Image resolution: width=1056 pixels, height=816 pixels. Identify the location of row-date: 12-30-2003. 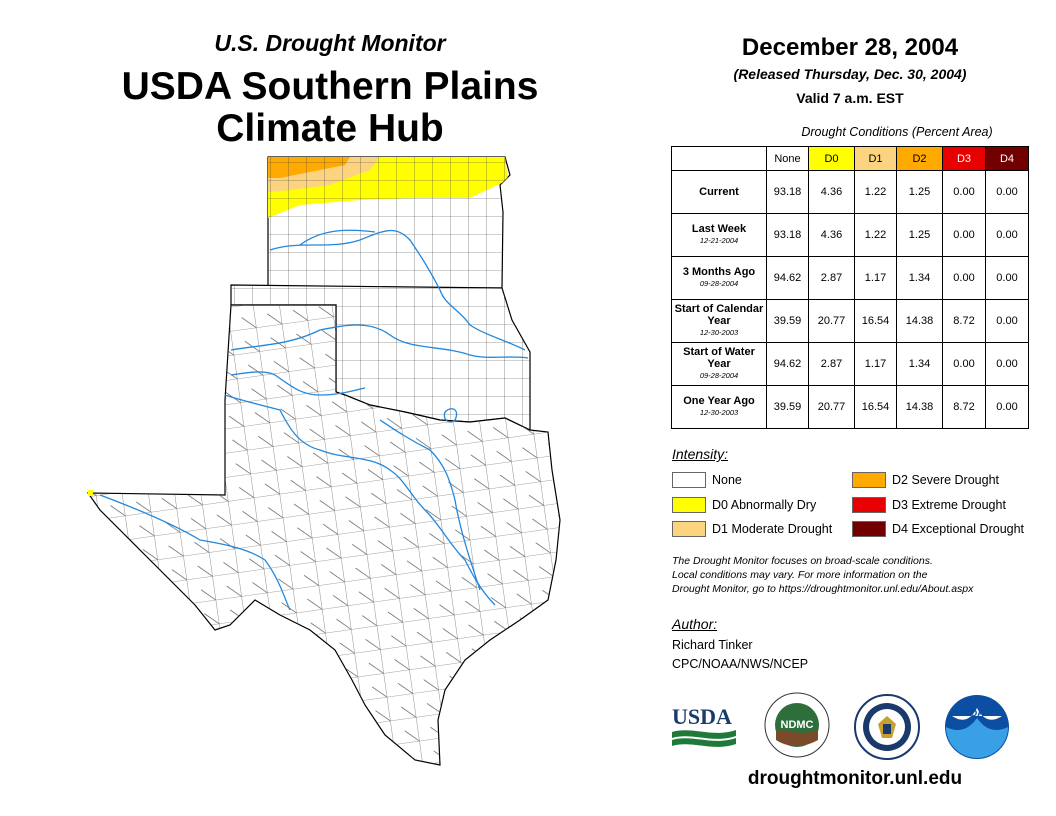
(719, 412).